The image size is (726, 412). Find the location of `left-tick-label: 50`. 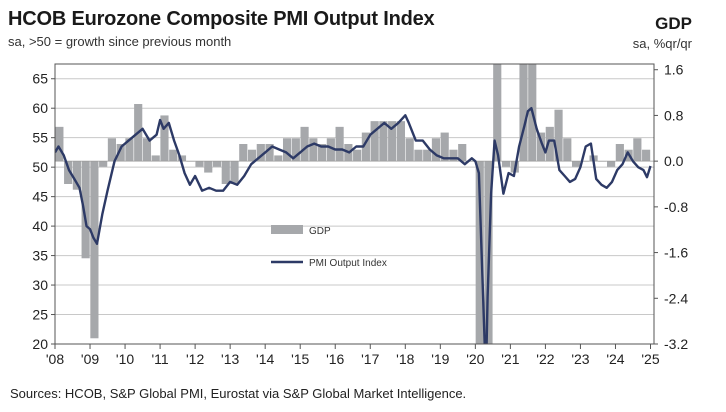

left-tick-label: 50 is located at coordinates (40, 167).